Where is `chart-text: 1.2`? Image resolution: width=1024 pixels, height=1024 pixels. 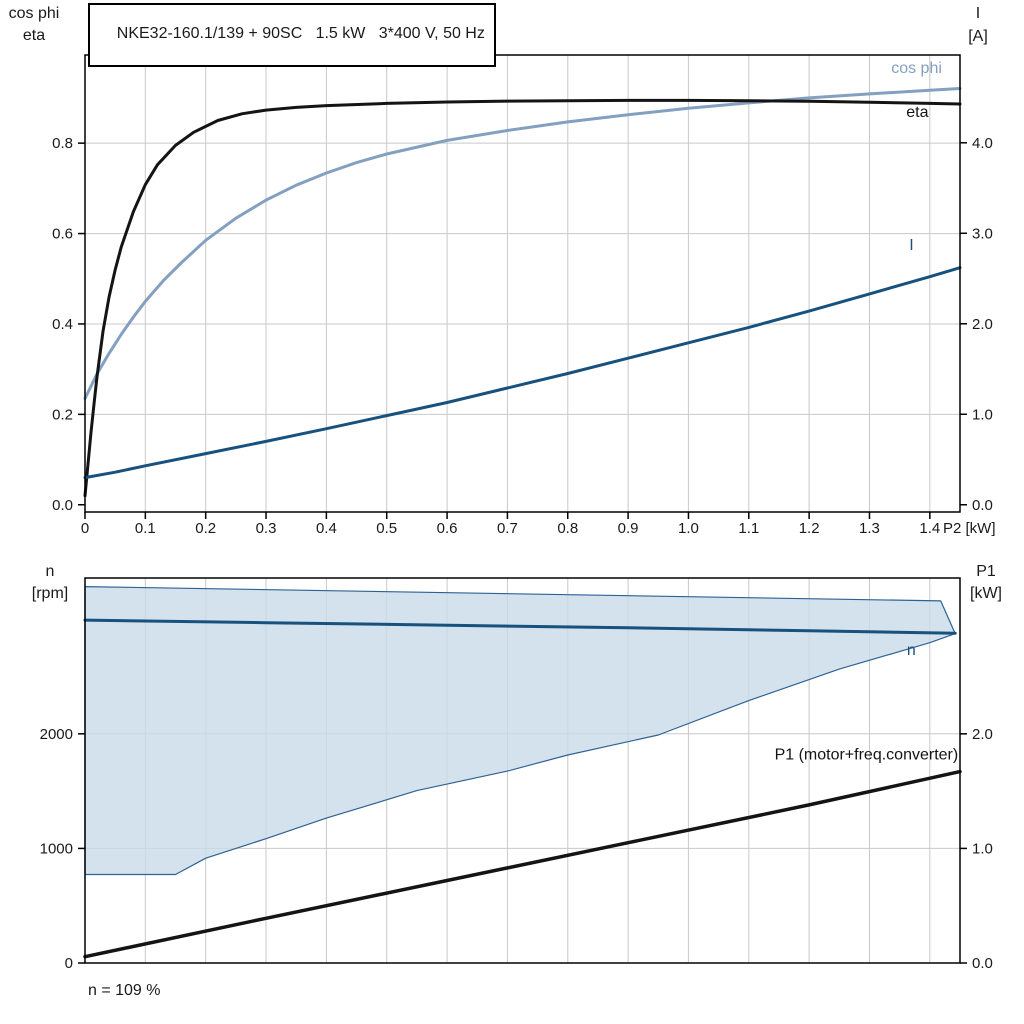
chart-text: 1.2 is located at coordinates (809, 528).